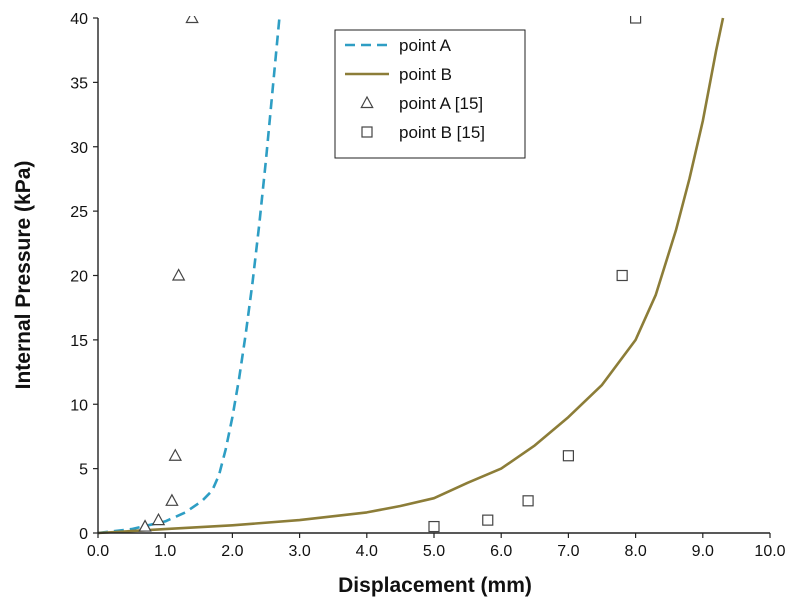  Describe the element at coordinates (79, 19) in the screenshot. I see `y-tick-label: 40` at that location.